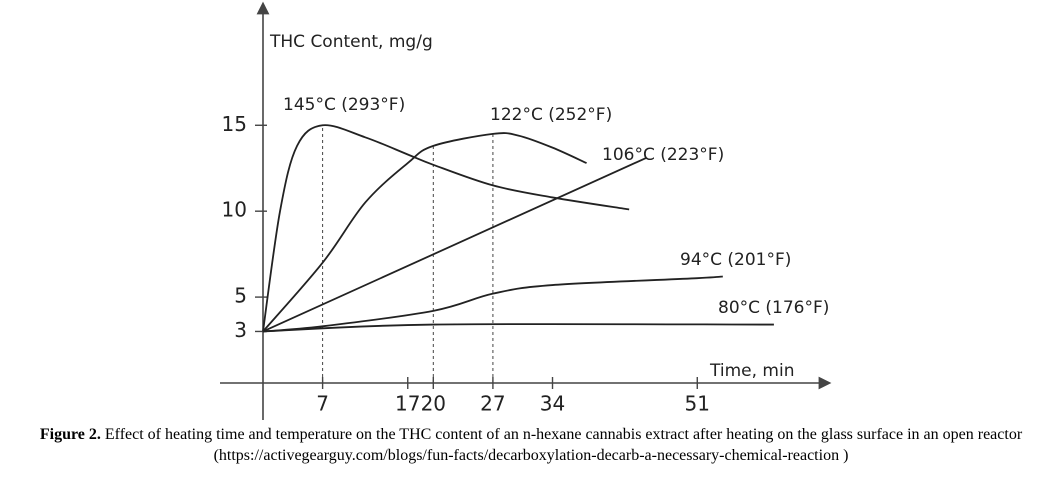  Describe the element at coordinates (234, 124) in the screenshot. I see `y-tick-label: 15` at that location.